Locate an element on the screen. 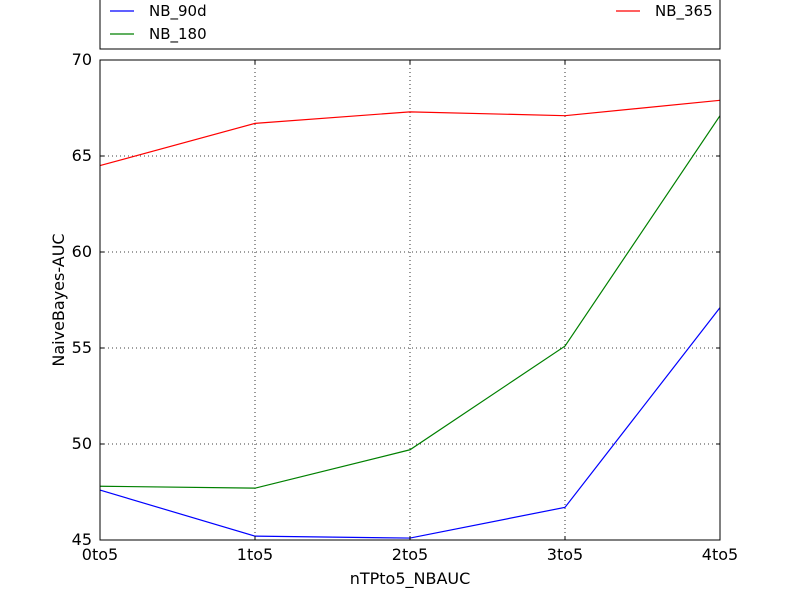  legend: NB_90d NB_180 NB_365 is located at coordinates (410, 25).